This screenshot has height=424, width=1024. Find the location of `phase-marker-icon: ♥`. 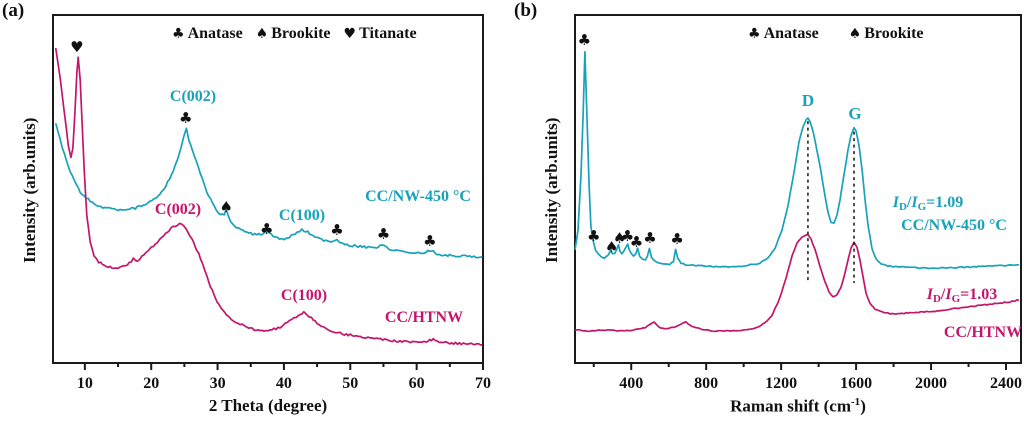

phase-marker-icon: ♥ is located at coordinates (76, 47).